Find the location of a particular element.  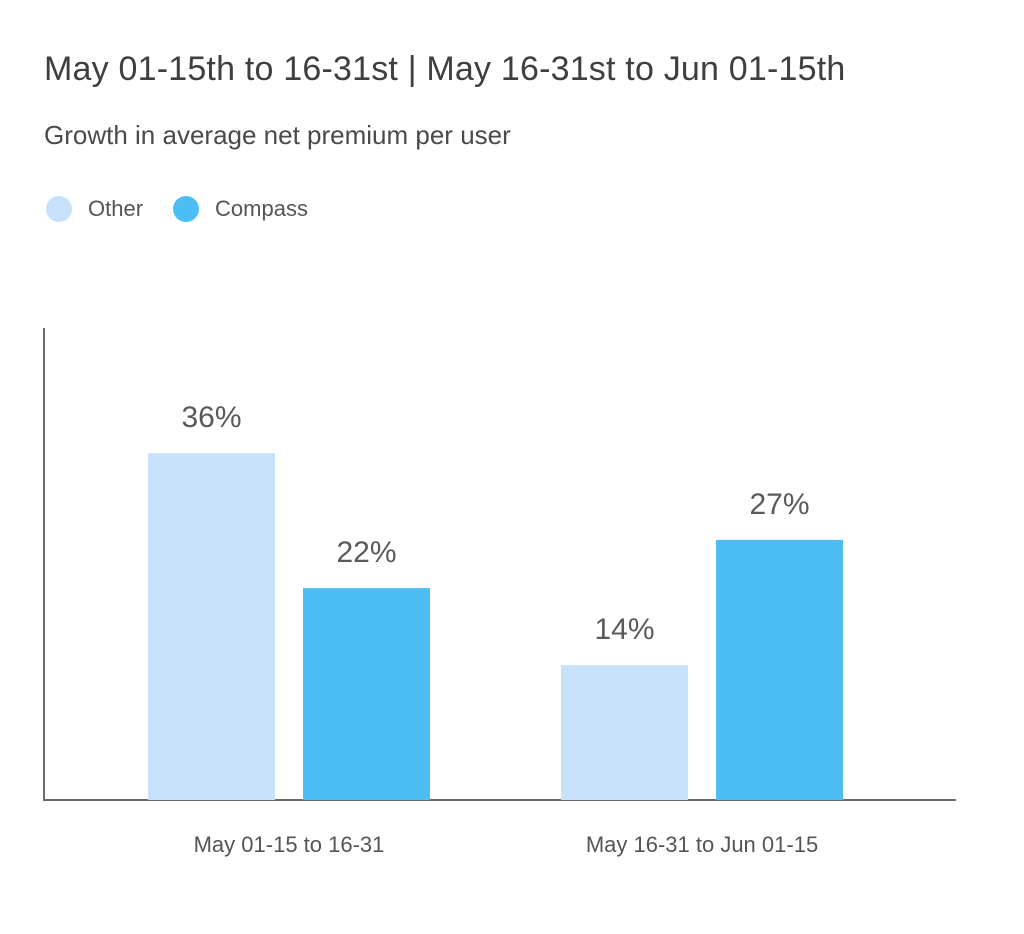

legend-item-compass: Compass is located at coordinates (240, 209).